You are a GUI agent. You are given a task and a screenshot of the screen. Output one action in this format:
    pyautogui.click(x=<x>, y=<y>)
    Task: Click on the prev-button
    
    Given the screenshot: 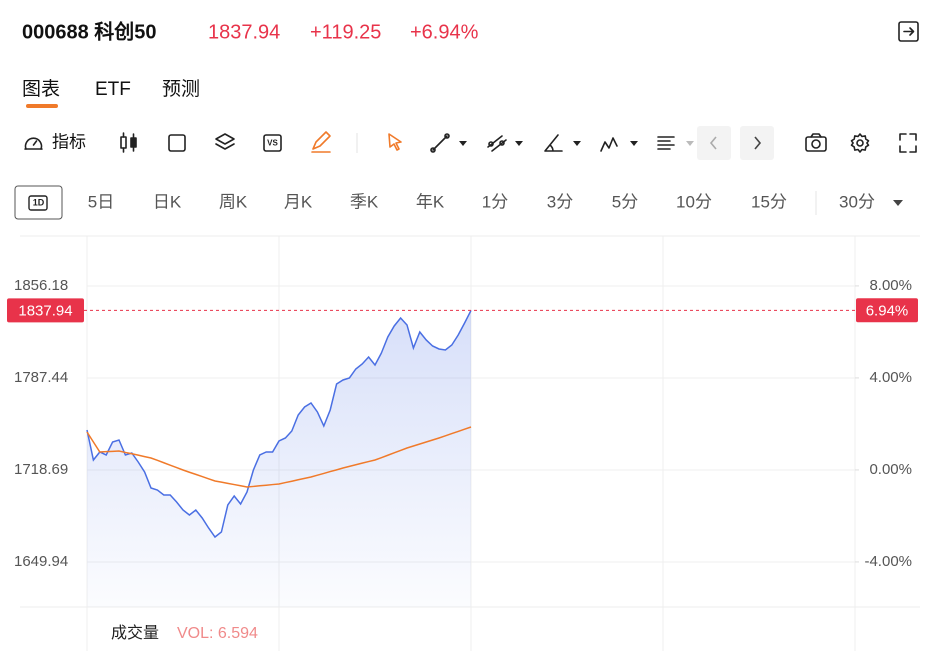 What is the action you would take?
    pyautogui.click(x=714, y=143)
    